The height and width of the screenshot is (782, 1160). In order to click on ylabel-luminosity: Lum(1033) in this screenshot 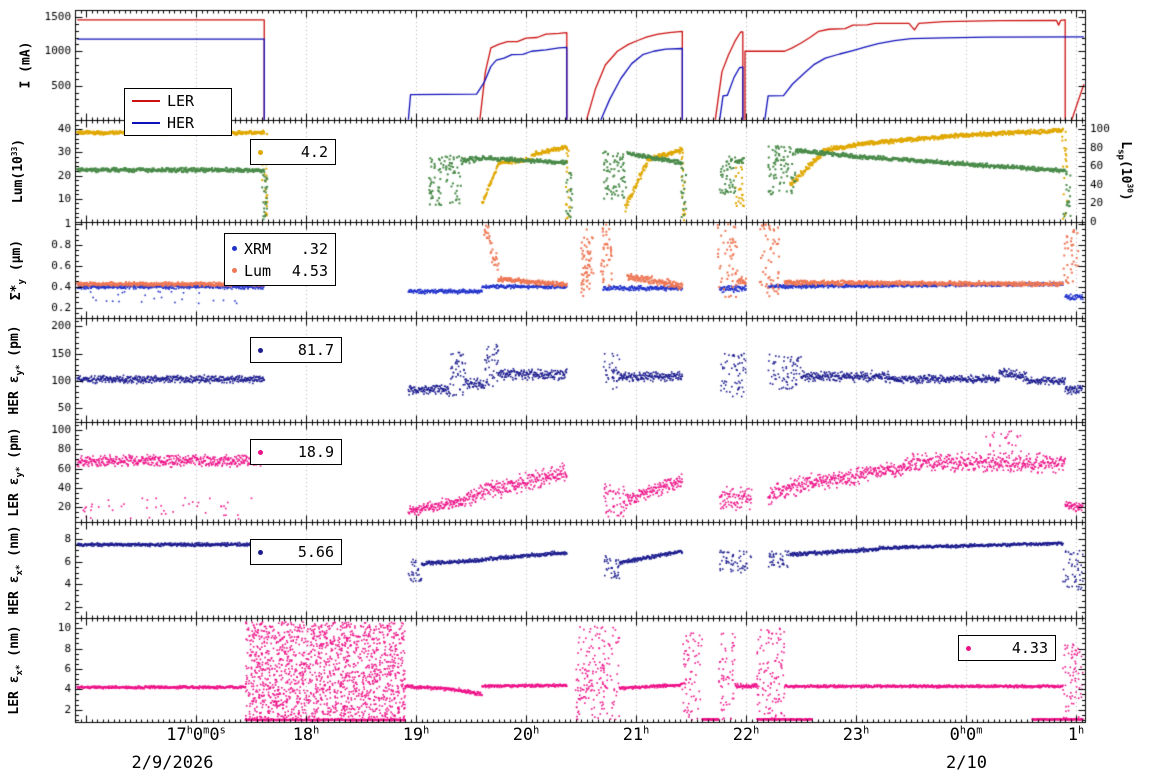, I will do `click(18, 171)`.